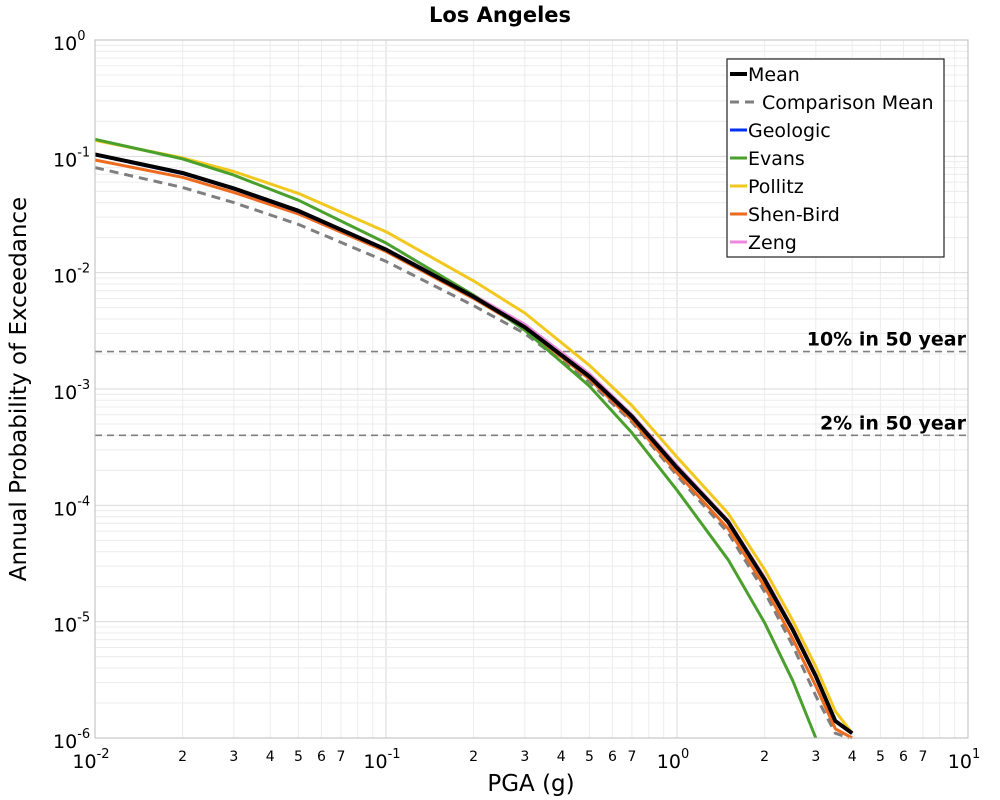  I want to click on legend-label: Comparison Mean, so click(848, 103).